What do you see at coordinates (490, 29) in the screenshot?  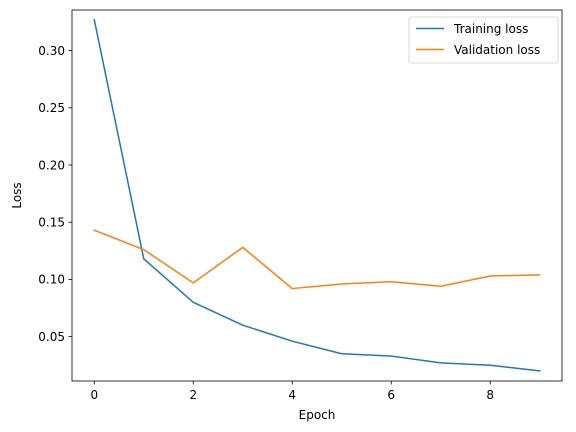 I see `legend-label: Training loss` at bounding box center [490, 29].